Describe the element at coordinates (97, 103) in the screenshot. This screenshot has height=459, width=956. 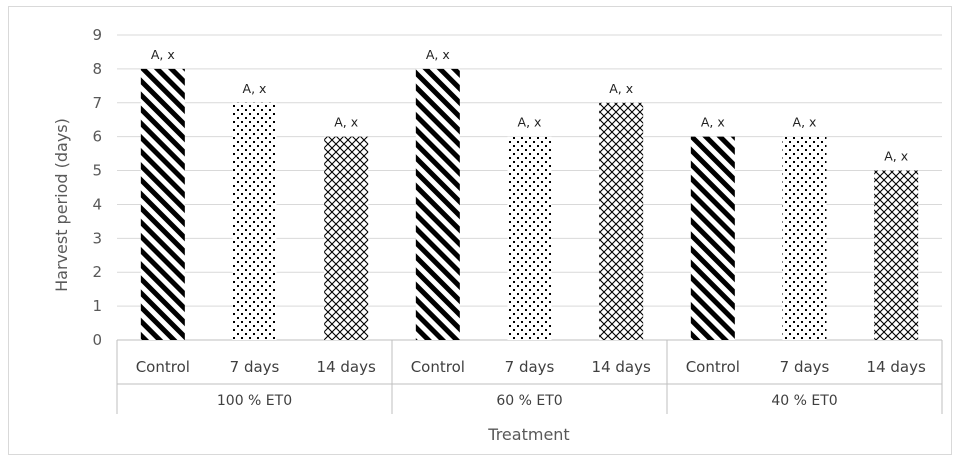
I see `y-tick-label: 7` at that location.